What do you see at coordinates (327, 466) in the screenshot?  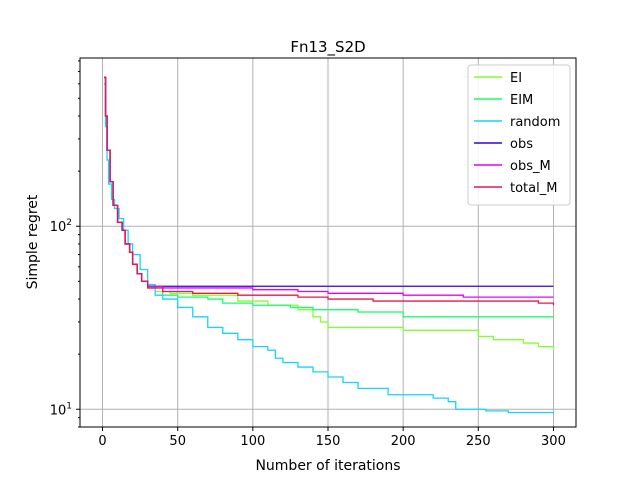 I see `x-axis-title: Number of iterations` at bounding box center [327, 466].